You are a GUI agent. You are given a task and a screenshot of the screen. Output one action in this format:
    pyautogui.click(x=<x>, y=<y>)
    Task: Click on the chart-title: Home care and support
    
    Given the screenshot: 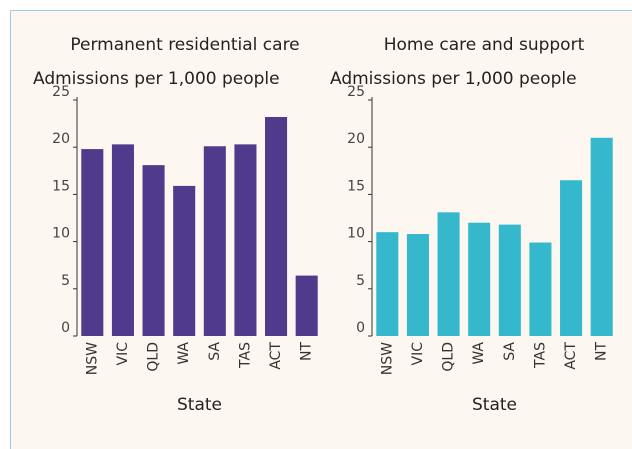 What is the action you would take?
    pyautogui.click(x=484, y=45)
    